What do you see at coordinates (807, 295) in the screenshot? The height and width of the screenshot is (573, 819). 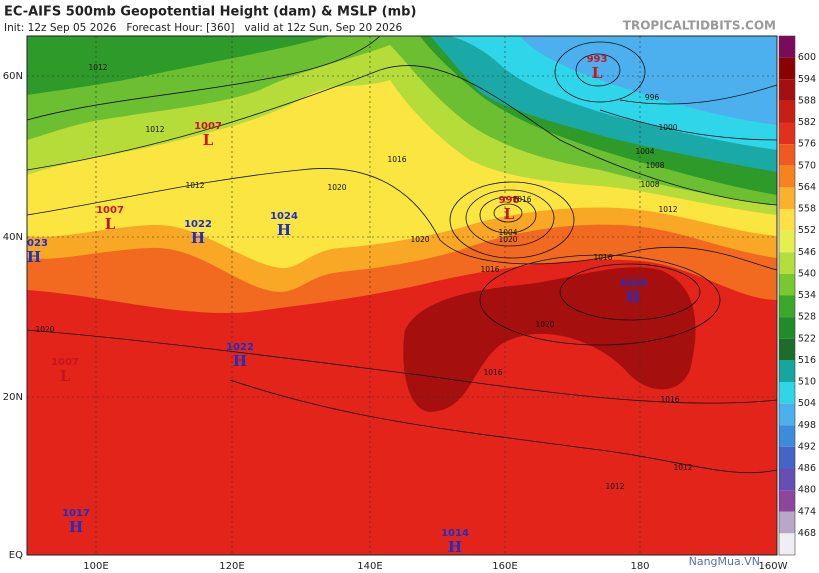 I see `colorbar-label: 534` at bounding box center [807, 295].